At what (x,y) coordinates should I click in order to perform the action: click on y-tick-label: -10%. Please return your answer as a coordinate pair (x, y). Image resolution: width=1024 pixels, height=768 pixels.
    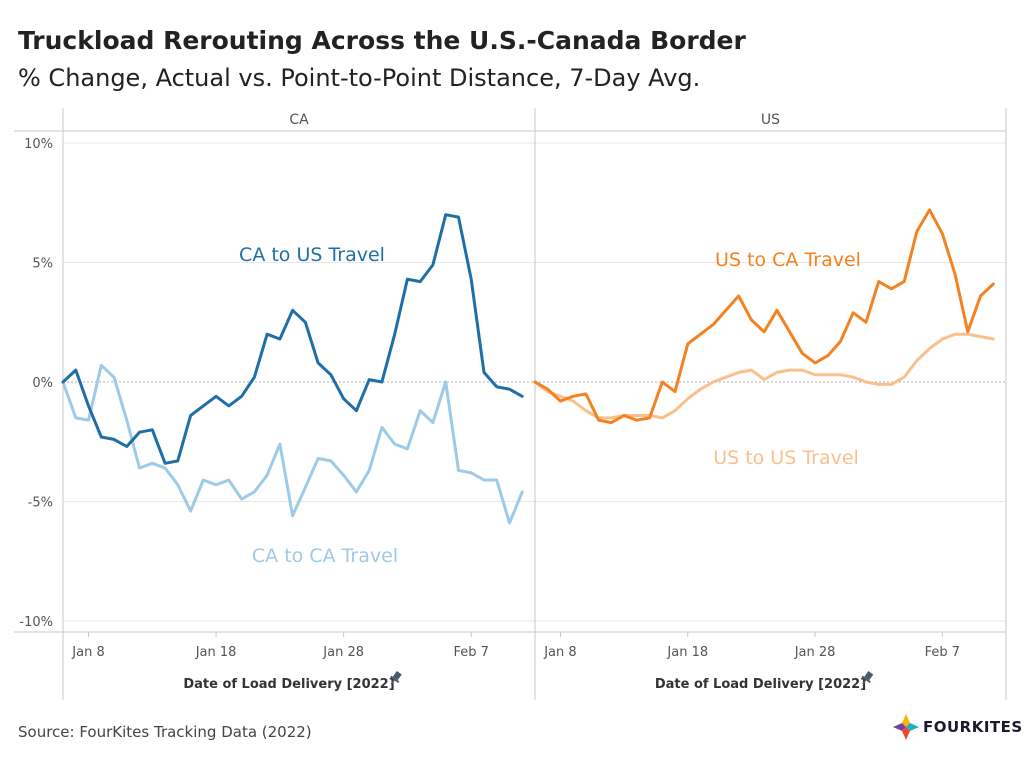
    Looking at the image, I should click on (36, 622).